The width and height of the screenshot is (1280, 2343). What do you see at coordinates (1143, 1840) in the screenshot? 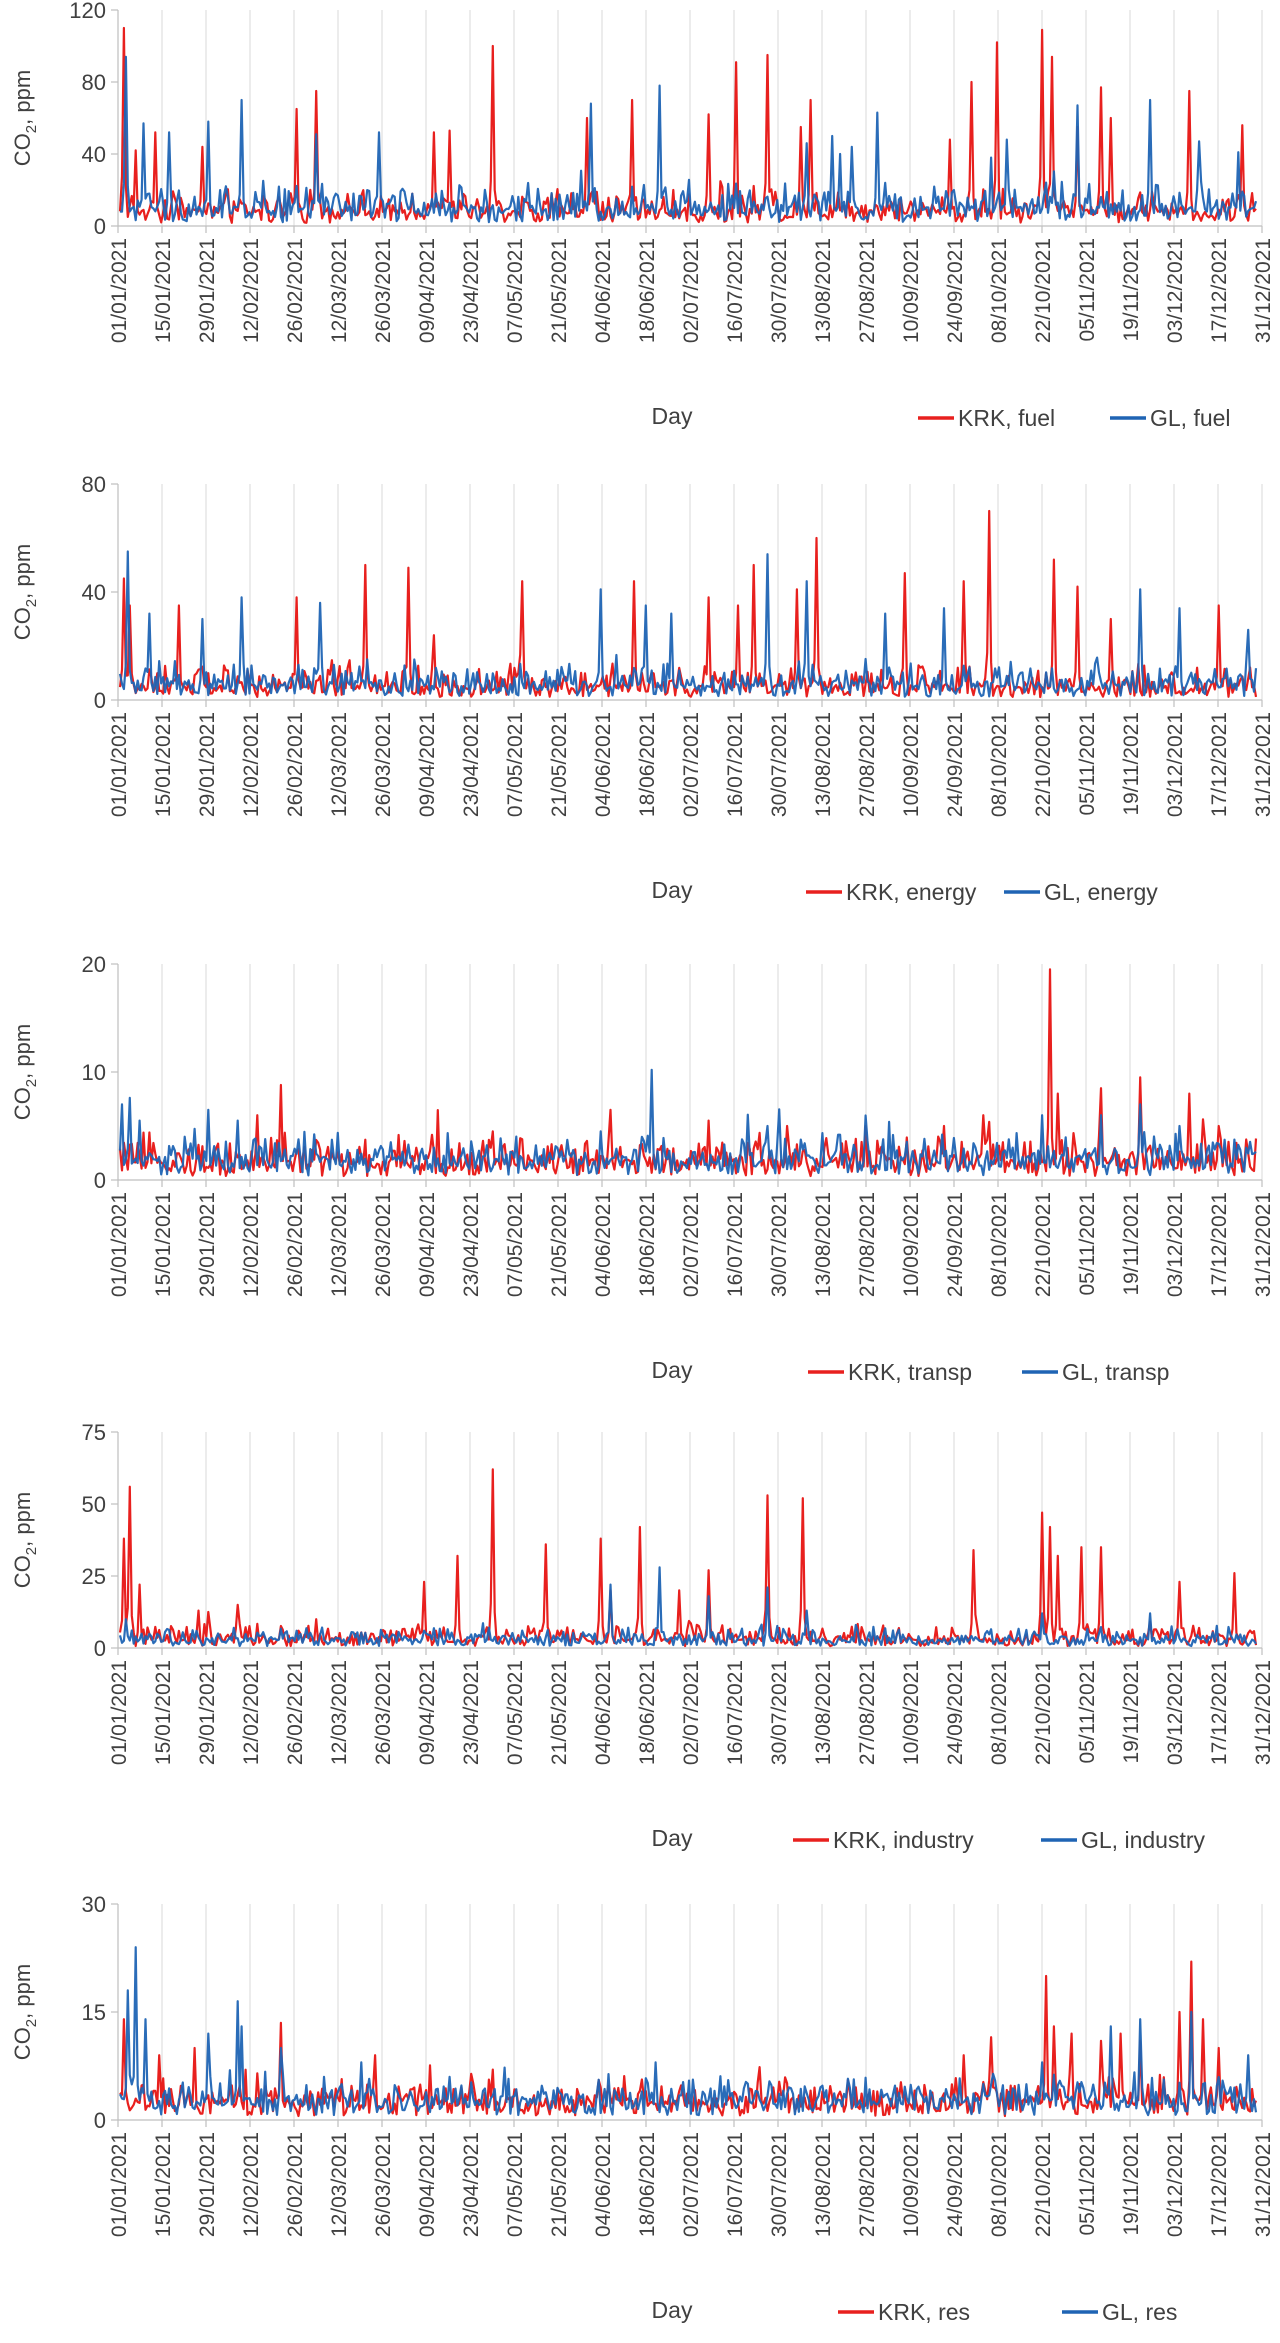
I see `legend-label: GL, industry` at bounding box center [1143, 1840].